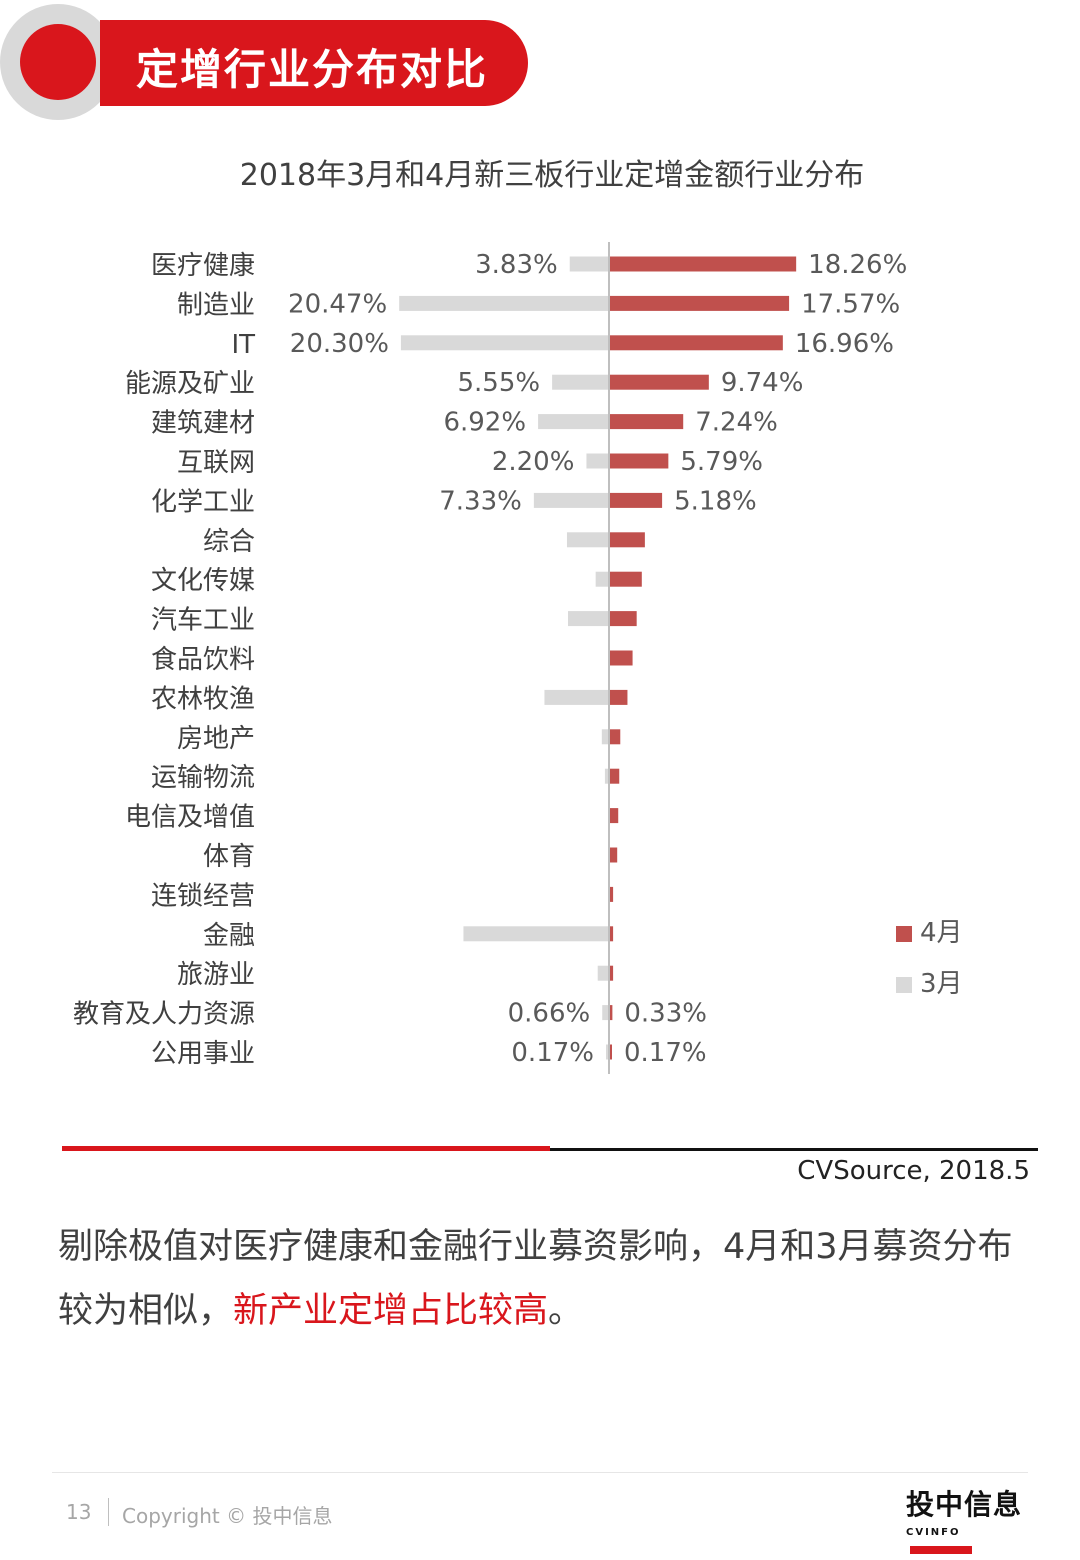  What do you see at coordinates (941, 984) in the screenshot?
I see `legend-label-march: 3月` at bounding box center [941, 984].